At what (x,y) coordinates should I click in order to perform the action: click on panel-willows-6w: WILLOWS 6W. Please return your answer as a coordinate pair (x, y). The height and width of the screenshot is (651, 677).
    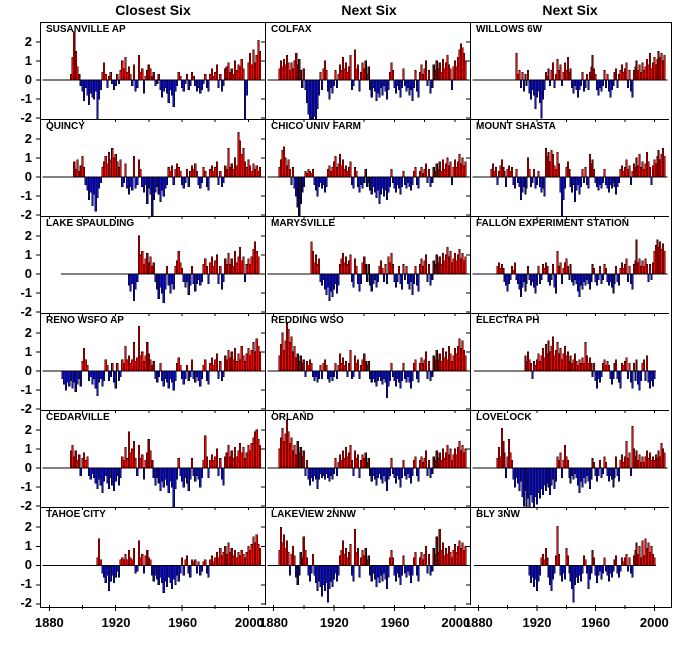
    Looking at the image, I should click on (567, 72).